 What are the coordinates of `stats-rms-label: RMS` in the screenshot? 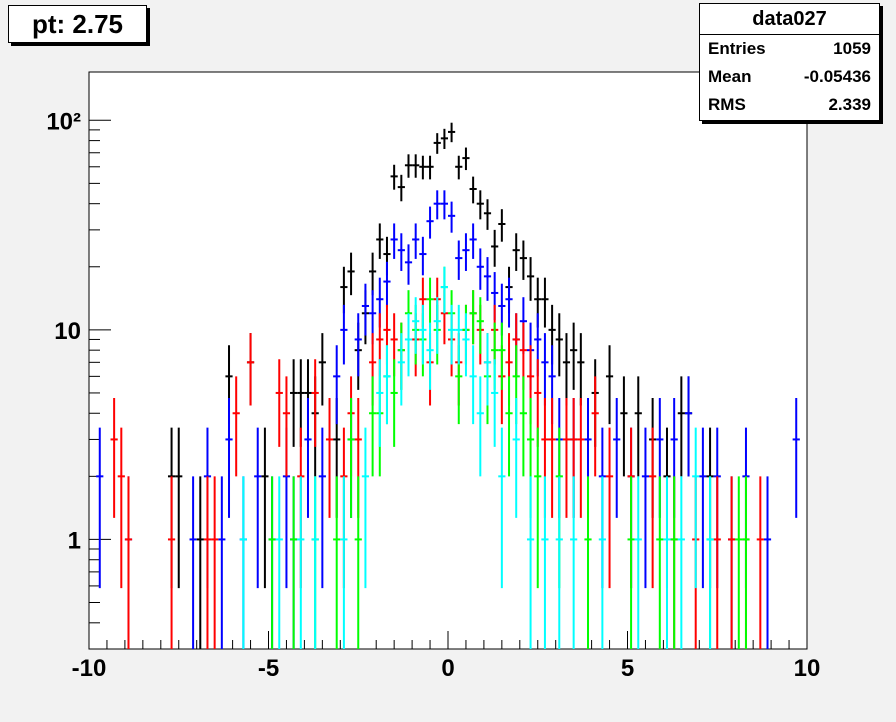 It's located at (727, 104).